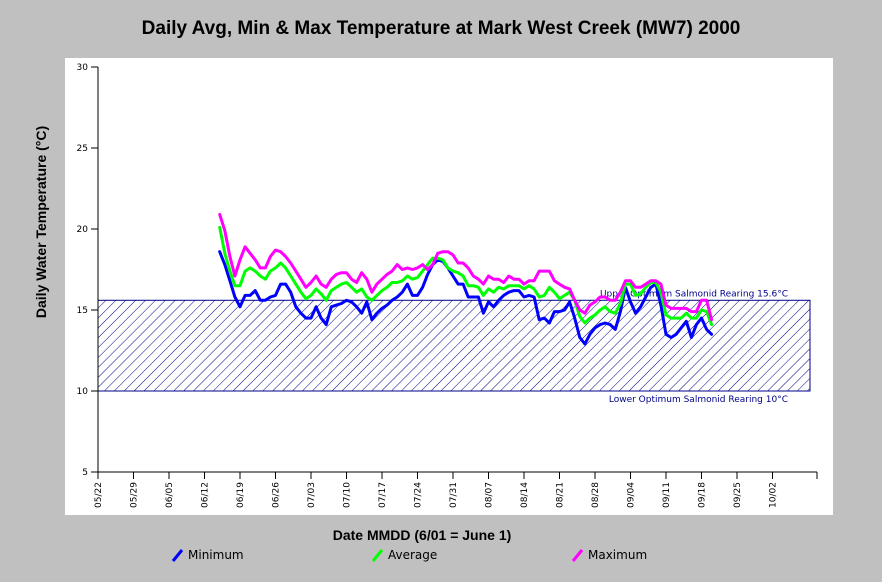  What do you see at coordinates (617, 555) in the screenshot?
I see `legend-label-maximum: Maximum` at bounding box center [617, 555].